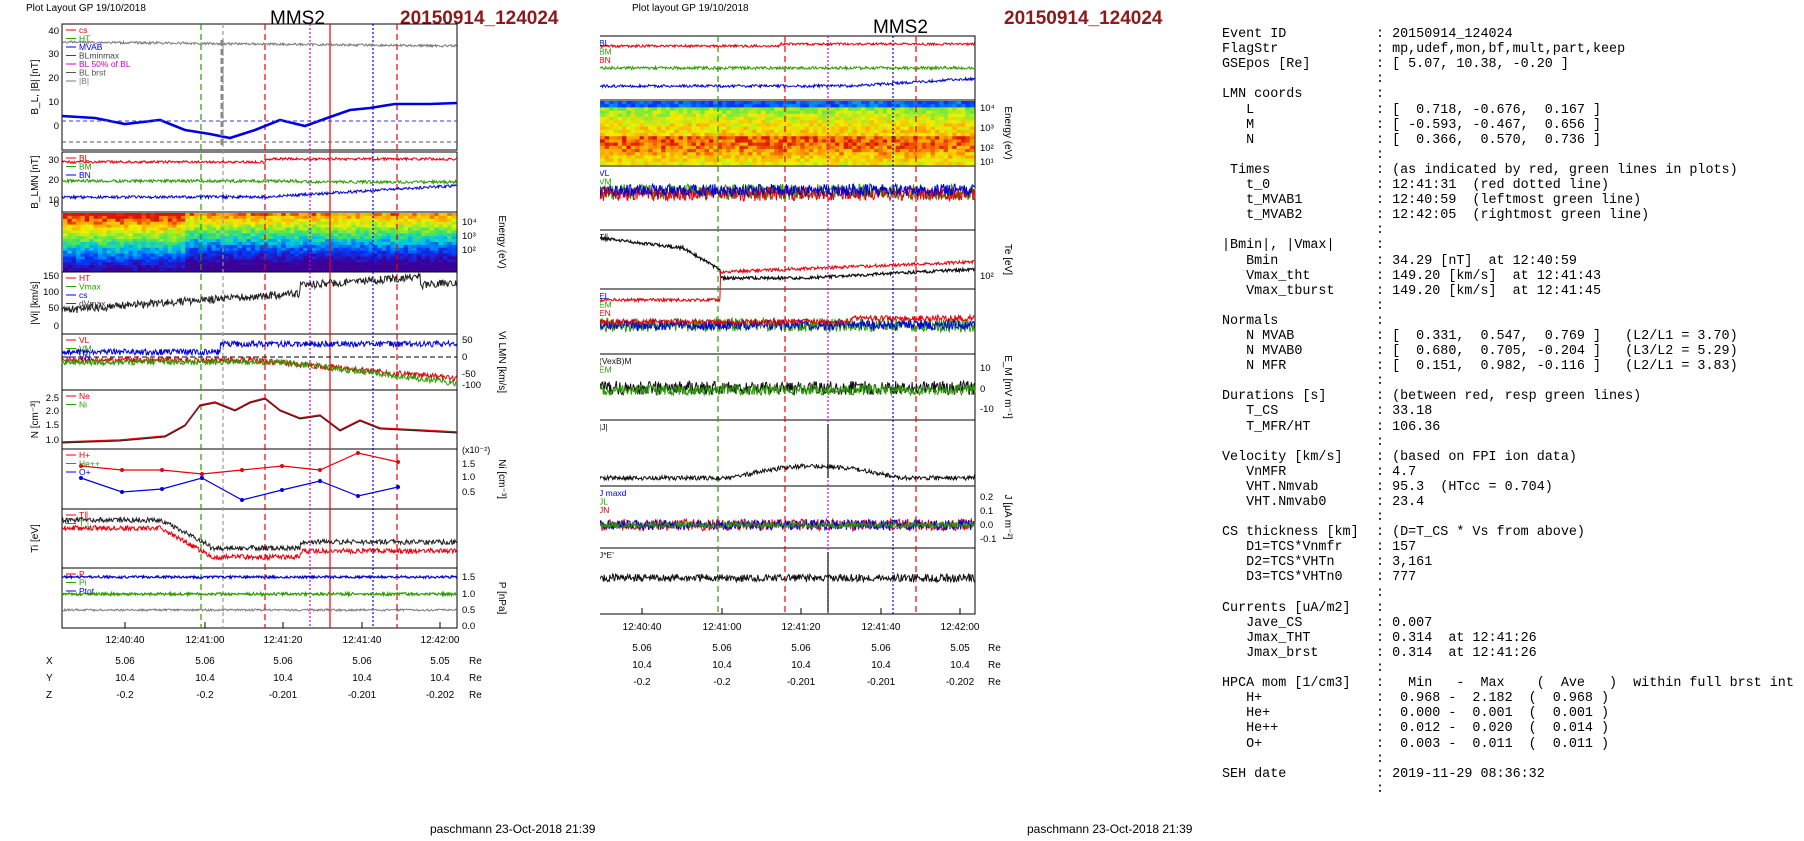  What do you see at coordinates (1509, 577) in the screenshot?
I see `summary-line: D3=TCS*VHTn0: 777` at bounding box center [1509, 577].